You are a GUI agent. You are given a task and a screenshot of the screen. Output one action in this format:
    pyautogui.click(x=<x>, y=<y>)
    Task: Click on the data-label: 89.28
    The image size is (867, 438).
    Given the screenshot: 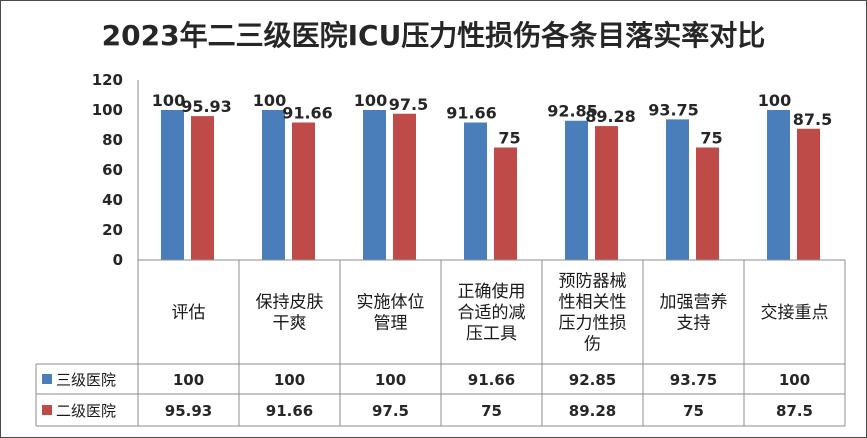 What is the action you would take?
    pyautogui.click(x=610, y=116)
    